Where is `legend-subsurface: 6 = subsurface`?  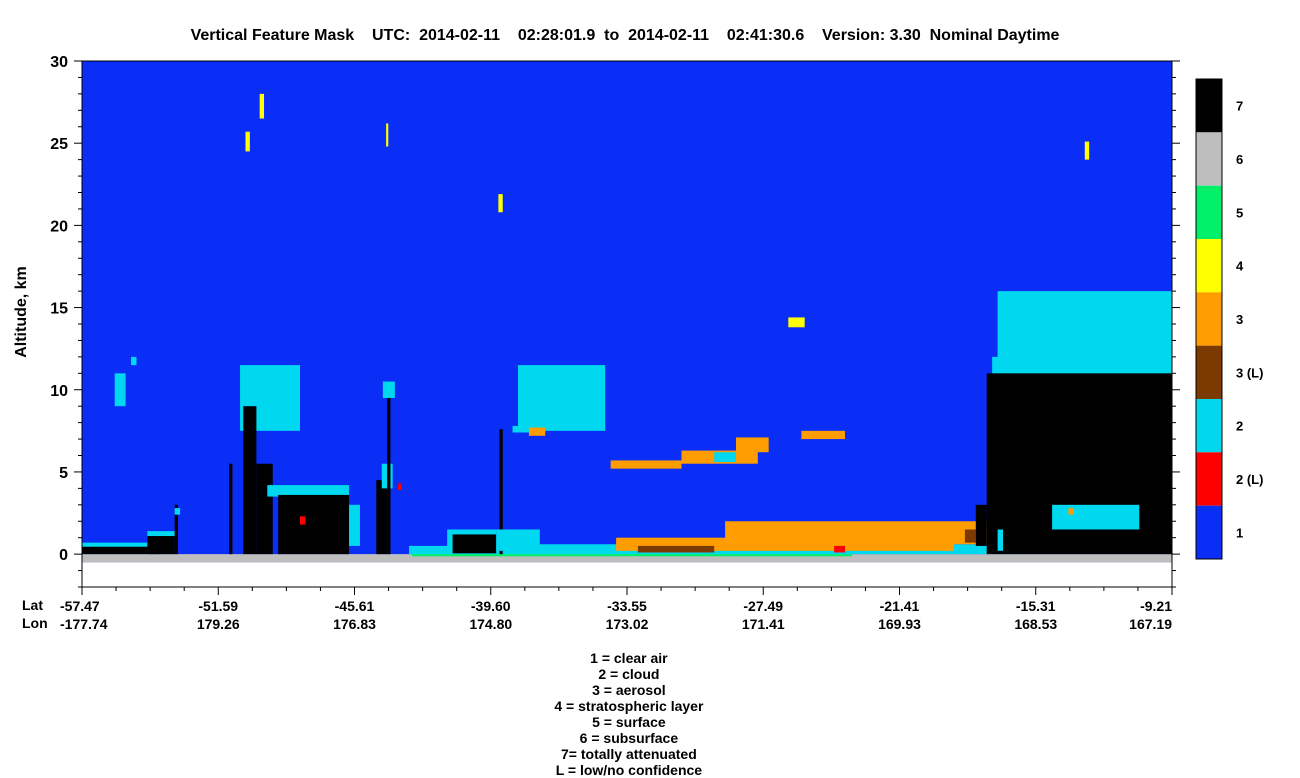 legend-subsurface: 6 = subsurface is located at coordinates (629, 738).